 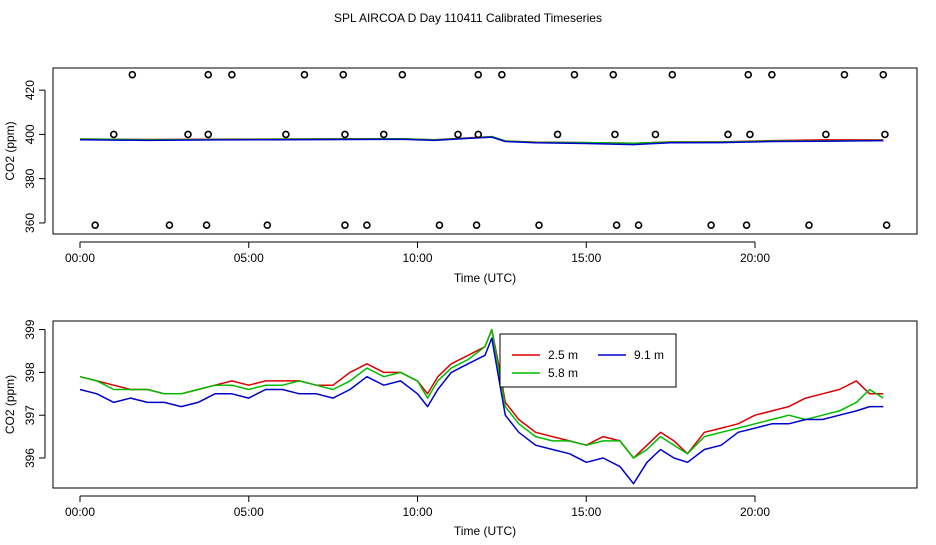 What do you see at coordinates (30, 134) in the screenshot?
I see `y-tick-label: 400` at bounding box center [30, 134].